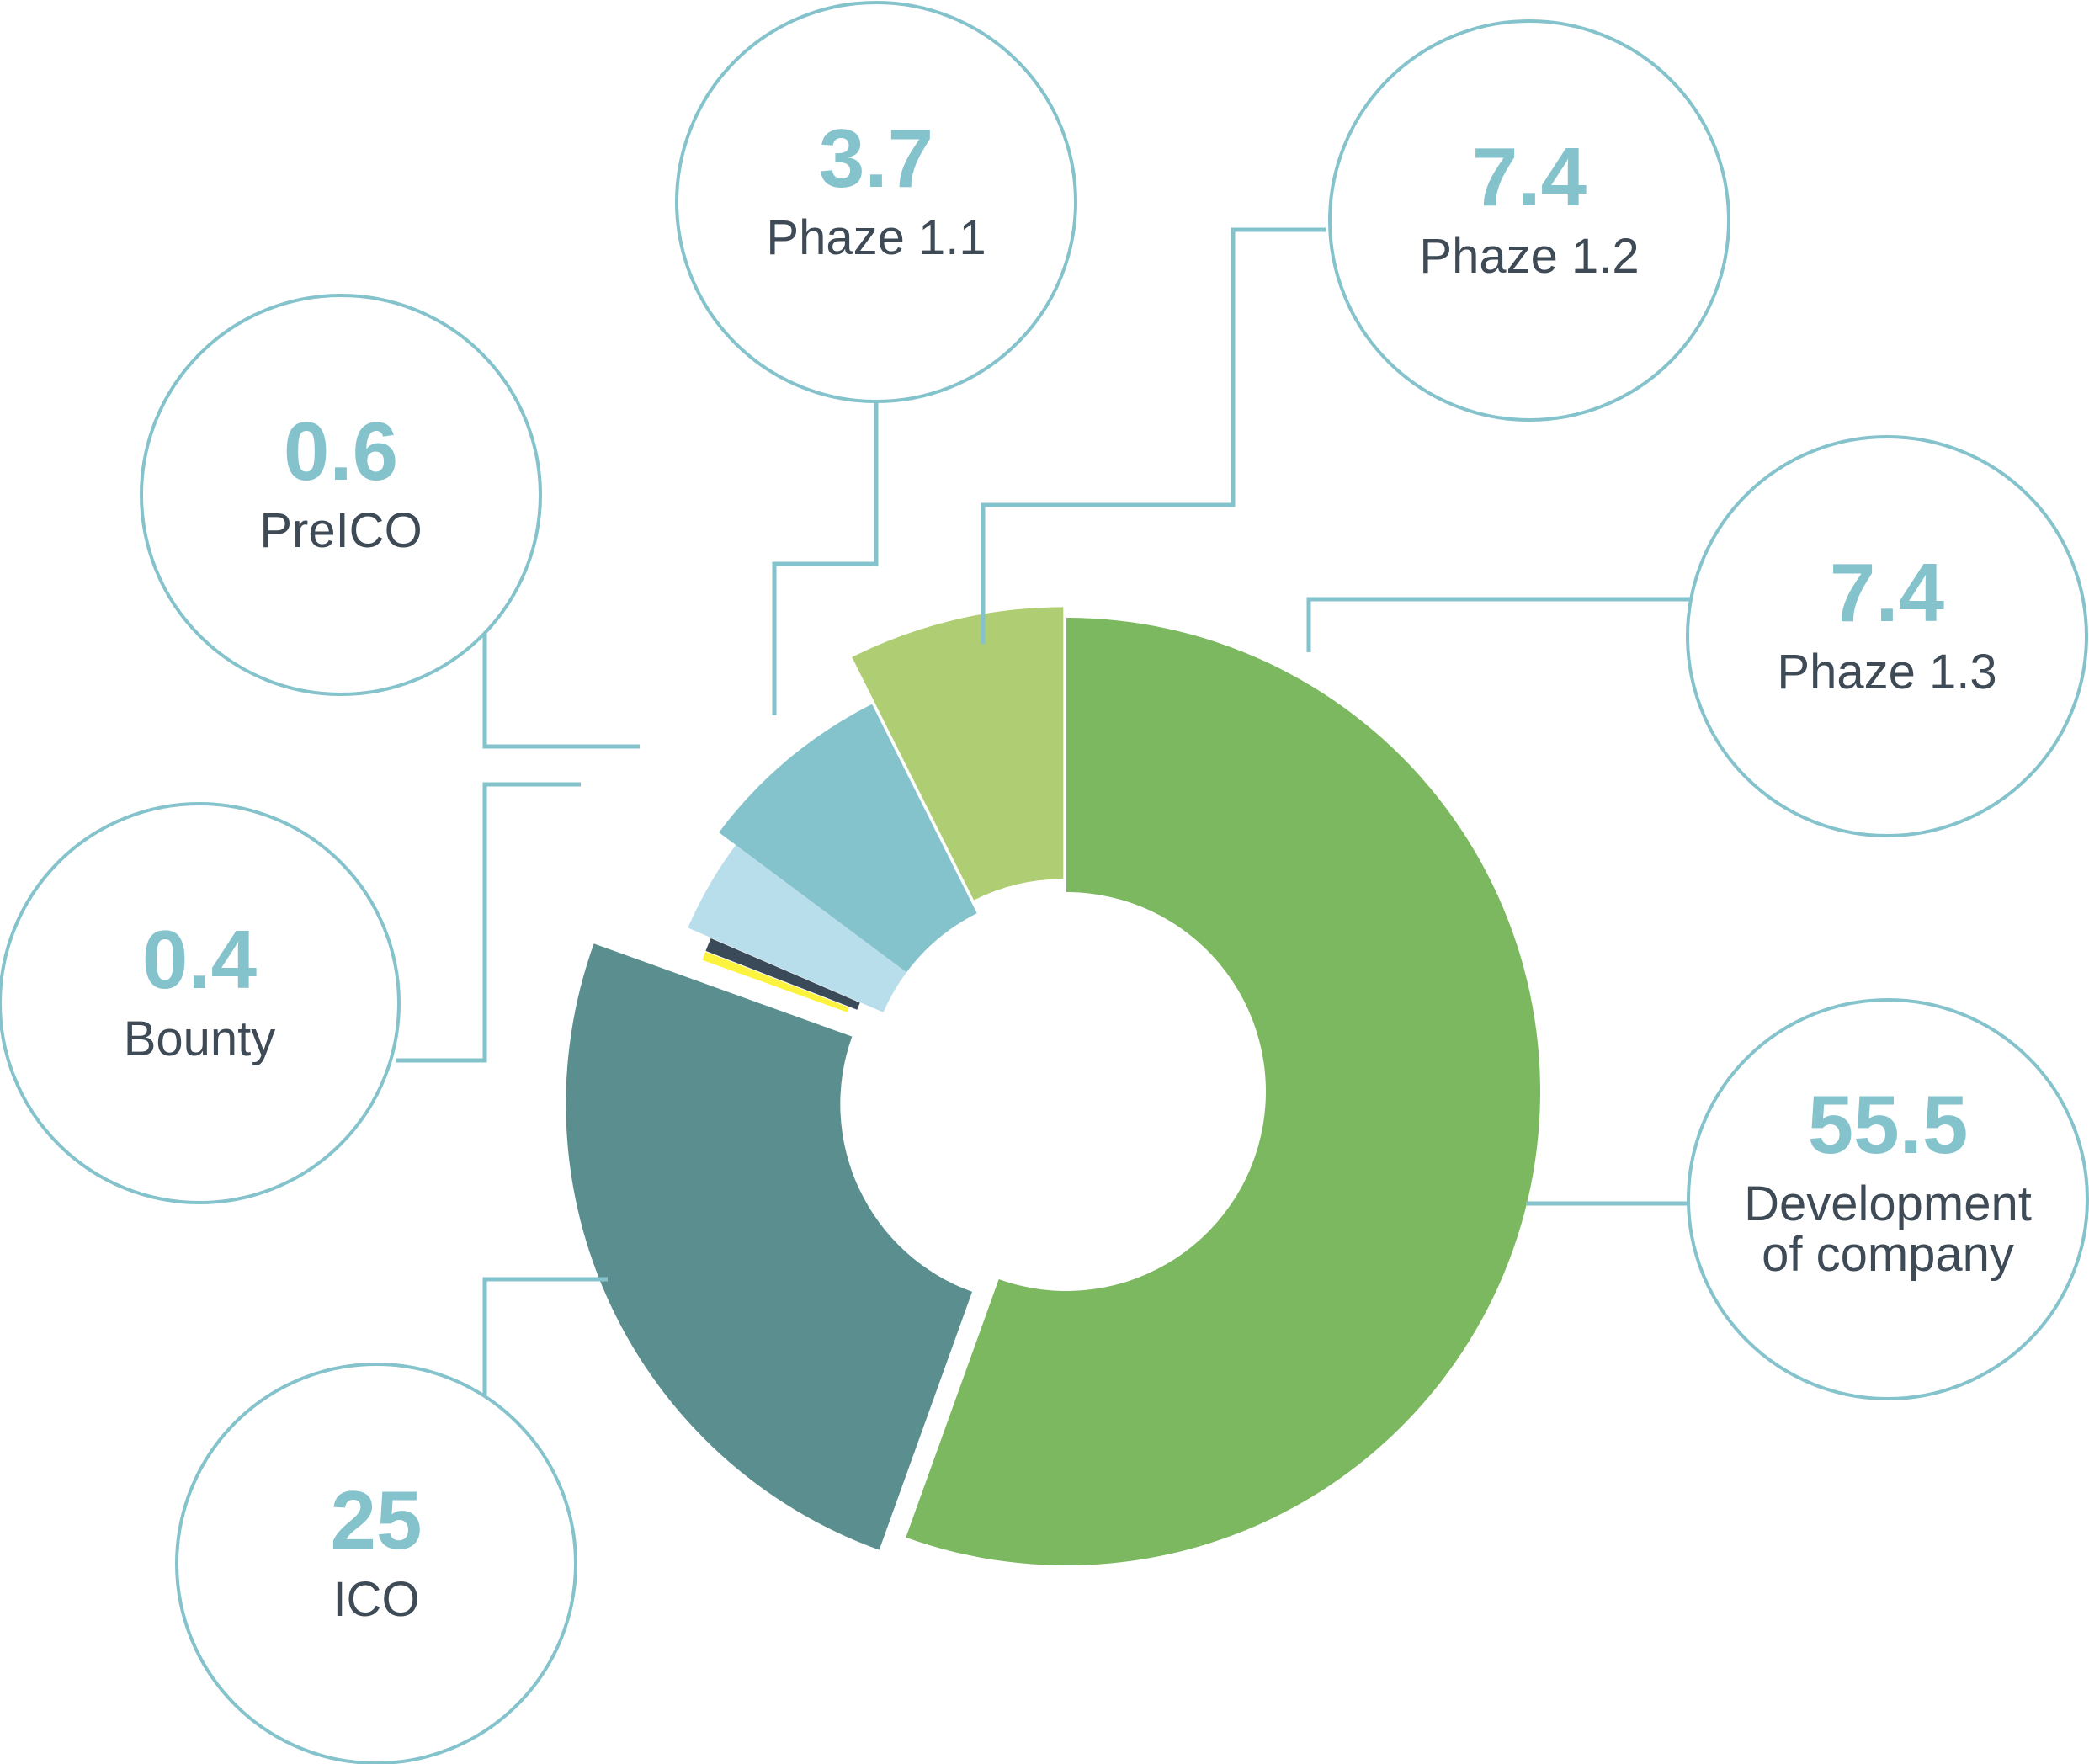 The height and width of the screenshot is (1764, 2089). Describe the element at coordinates (199, 959) in the screenshot. I see `value-label: 0.4` at that location.